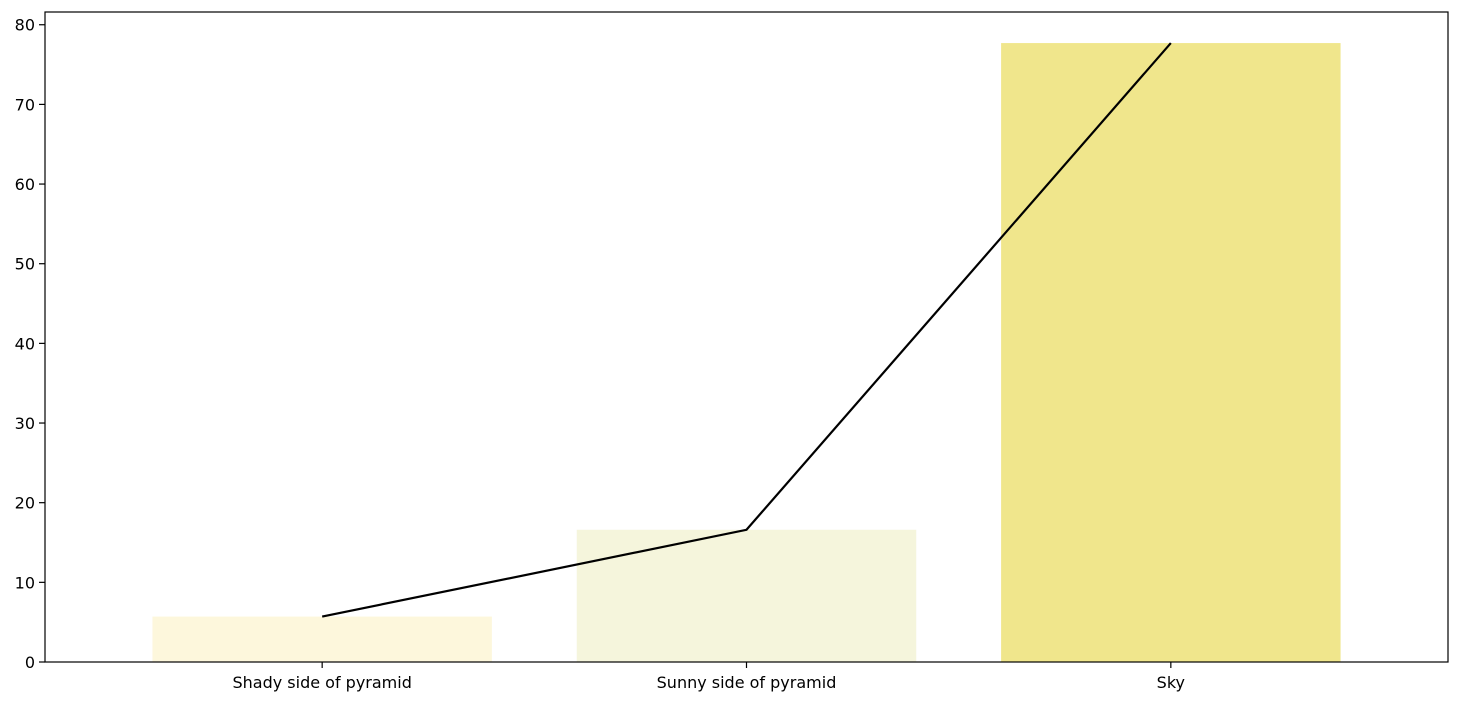 This screenshot has height=703, width=1460. What do you see at coordinates (25, 423) in the screenshot?
I see `y-tick-label: 30` at bounding box center [25, 423].